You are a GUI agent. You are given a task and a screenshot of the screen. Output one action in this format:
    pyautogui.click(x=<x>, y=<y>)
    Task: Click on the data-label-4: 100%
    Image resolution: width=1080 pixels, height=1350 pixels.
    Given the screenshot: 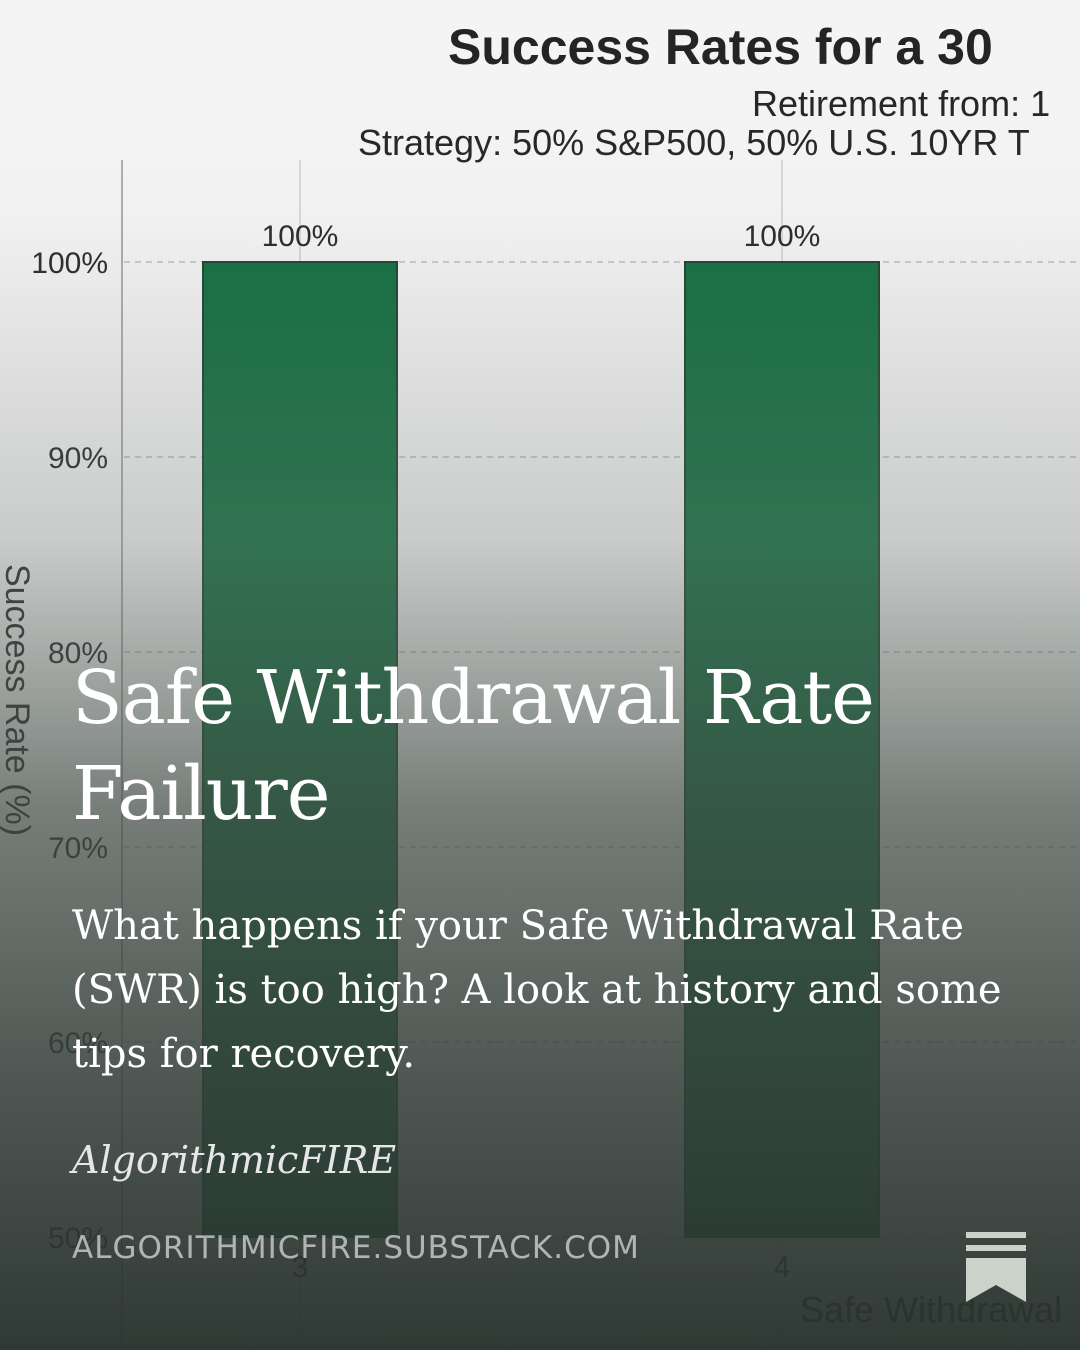 What is the action you would take?
    pyautogui.click(x=782, y=236)
    